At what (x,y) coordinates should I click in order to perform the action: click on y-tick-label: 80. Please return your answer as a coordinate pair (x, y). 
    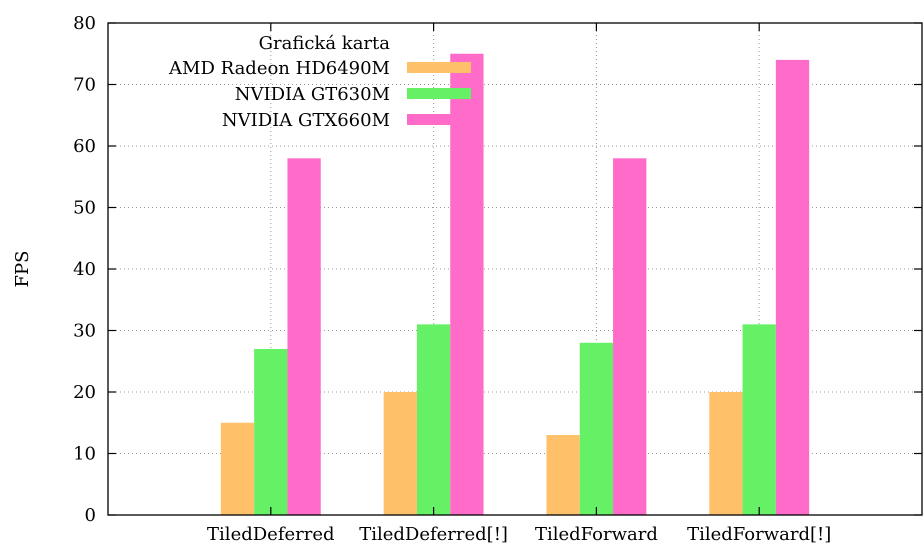
    Looking at the image, I should click on (84, 23).